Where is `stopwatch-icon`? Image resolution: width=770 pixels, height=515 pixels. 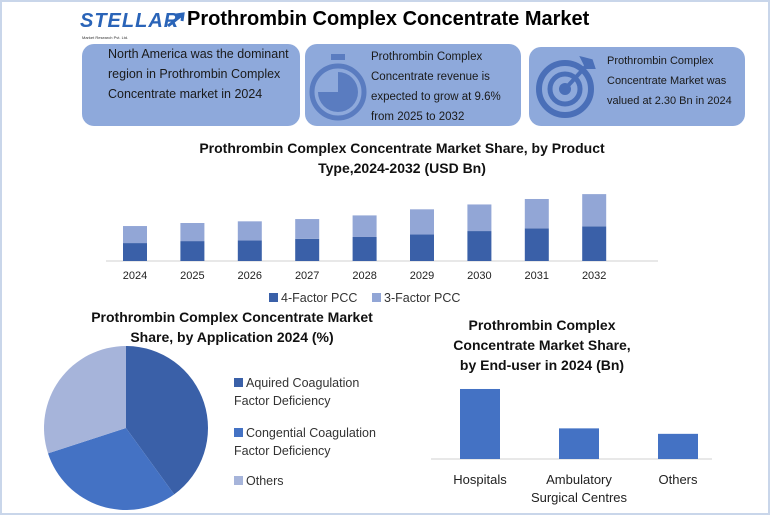 stopwatch-icon is located at coordinates (338, 87).